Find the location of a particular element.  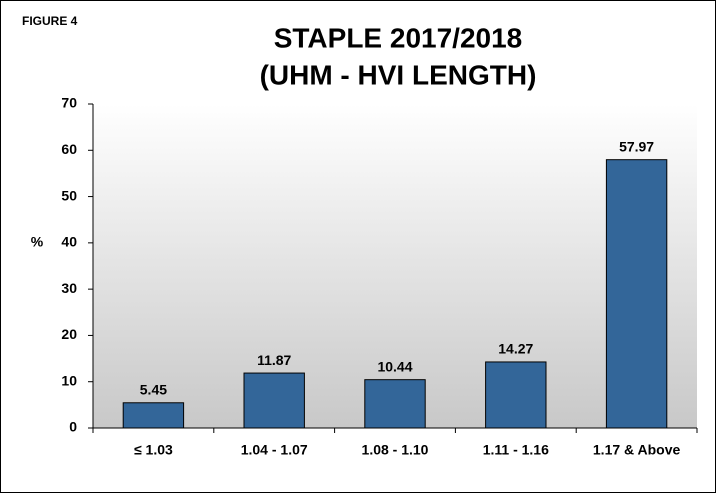

y-tick-label: 20 is located at coordinates (69, 334).